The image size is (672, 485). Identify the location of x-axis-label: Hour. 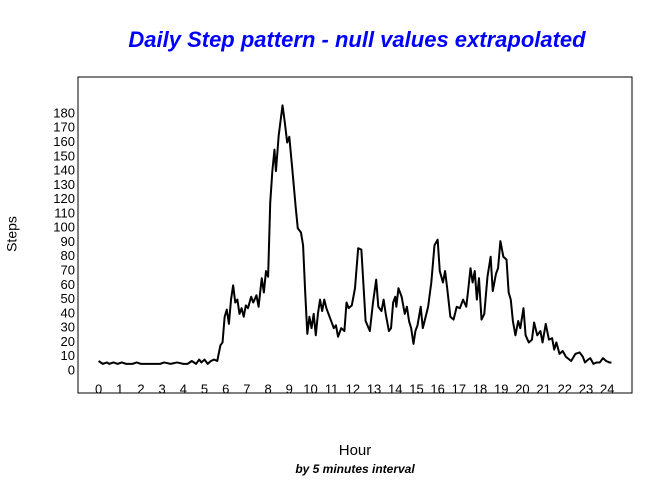
(355, 450).